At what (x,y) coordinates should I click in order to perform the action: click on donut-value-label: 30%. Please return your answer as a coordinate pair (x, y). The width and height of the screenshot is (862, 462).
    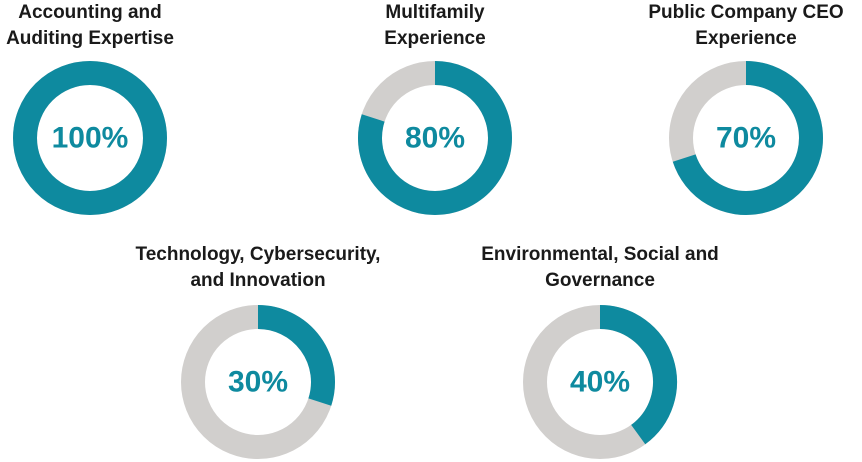
    Looking at the image, I should click on (258, 382).